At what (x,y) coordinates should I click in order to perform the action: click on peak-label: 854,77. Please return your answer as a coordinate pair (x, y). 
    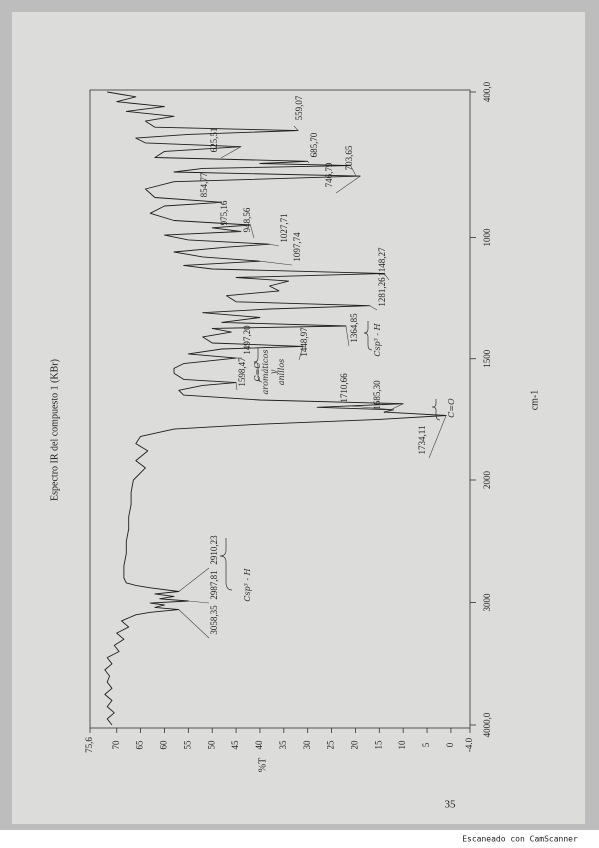
    Looking at the image, I should click on (204, 184).